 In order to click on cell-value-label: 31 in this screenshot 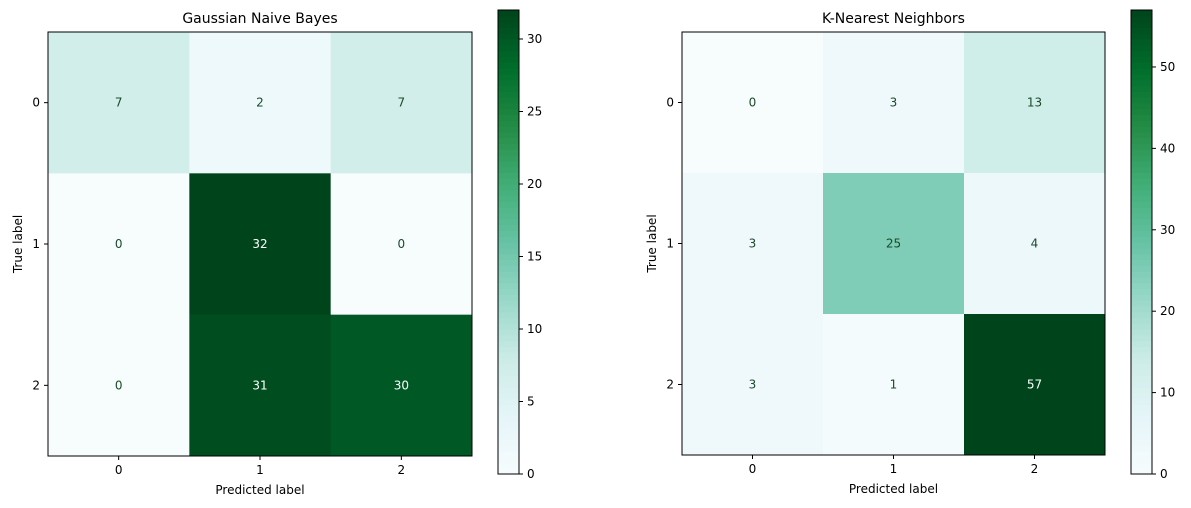, I will do `click(259, 385)`.